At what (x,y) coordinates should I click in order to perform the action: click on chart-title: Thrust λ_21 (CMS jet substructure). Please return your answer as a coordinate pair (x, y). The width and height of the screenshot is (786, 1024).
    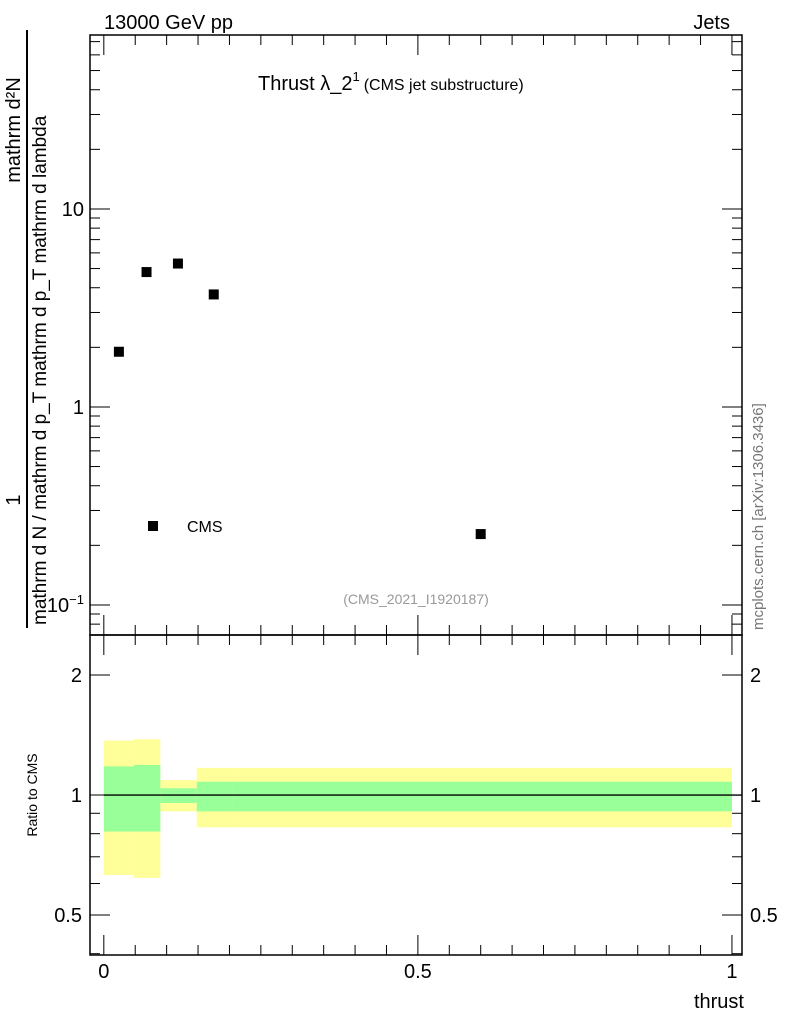
    Looking at the image, I should click on (391, 82).